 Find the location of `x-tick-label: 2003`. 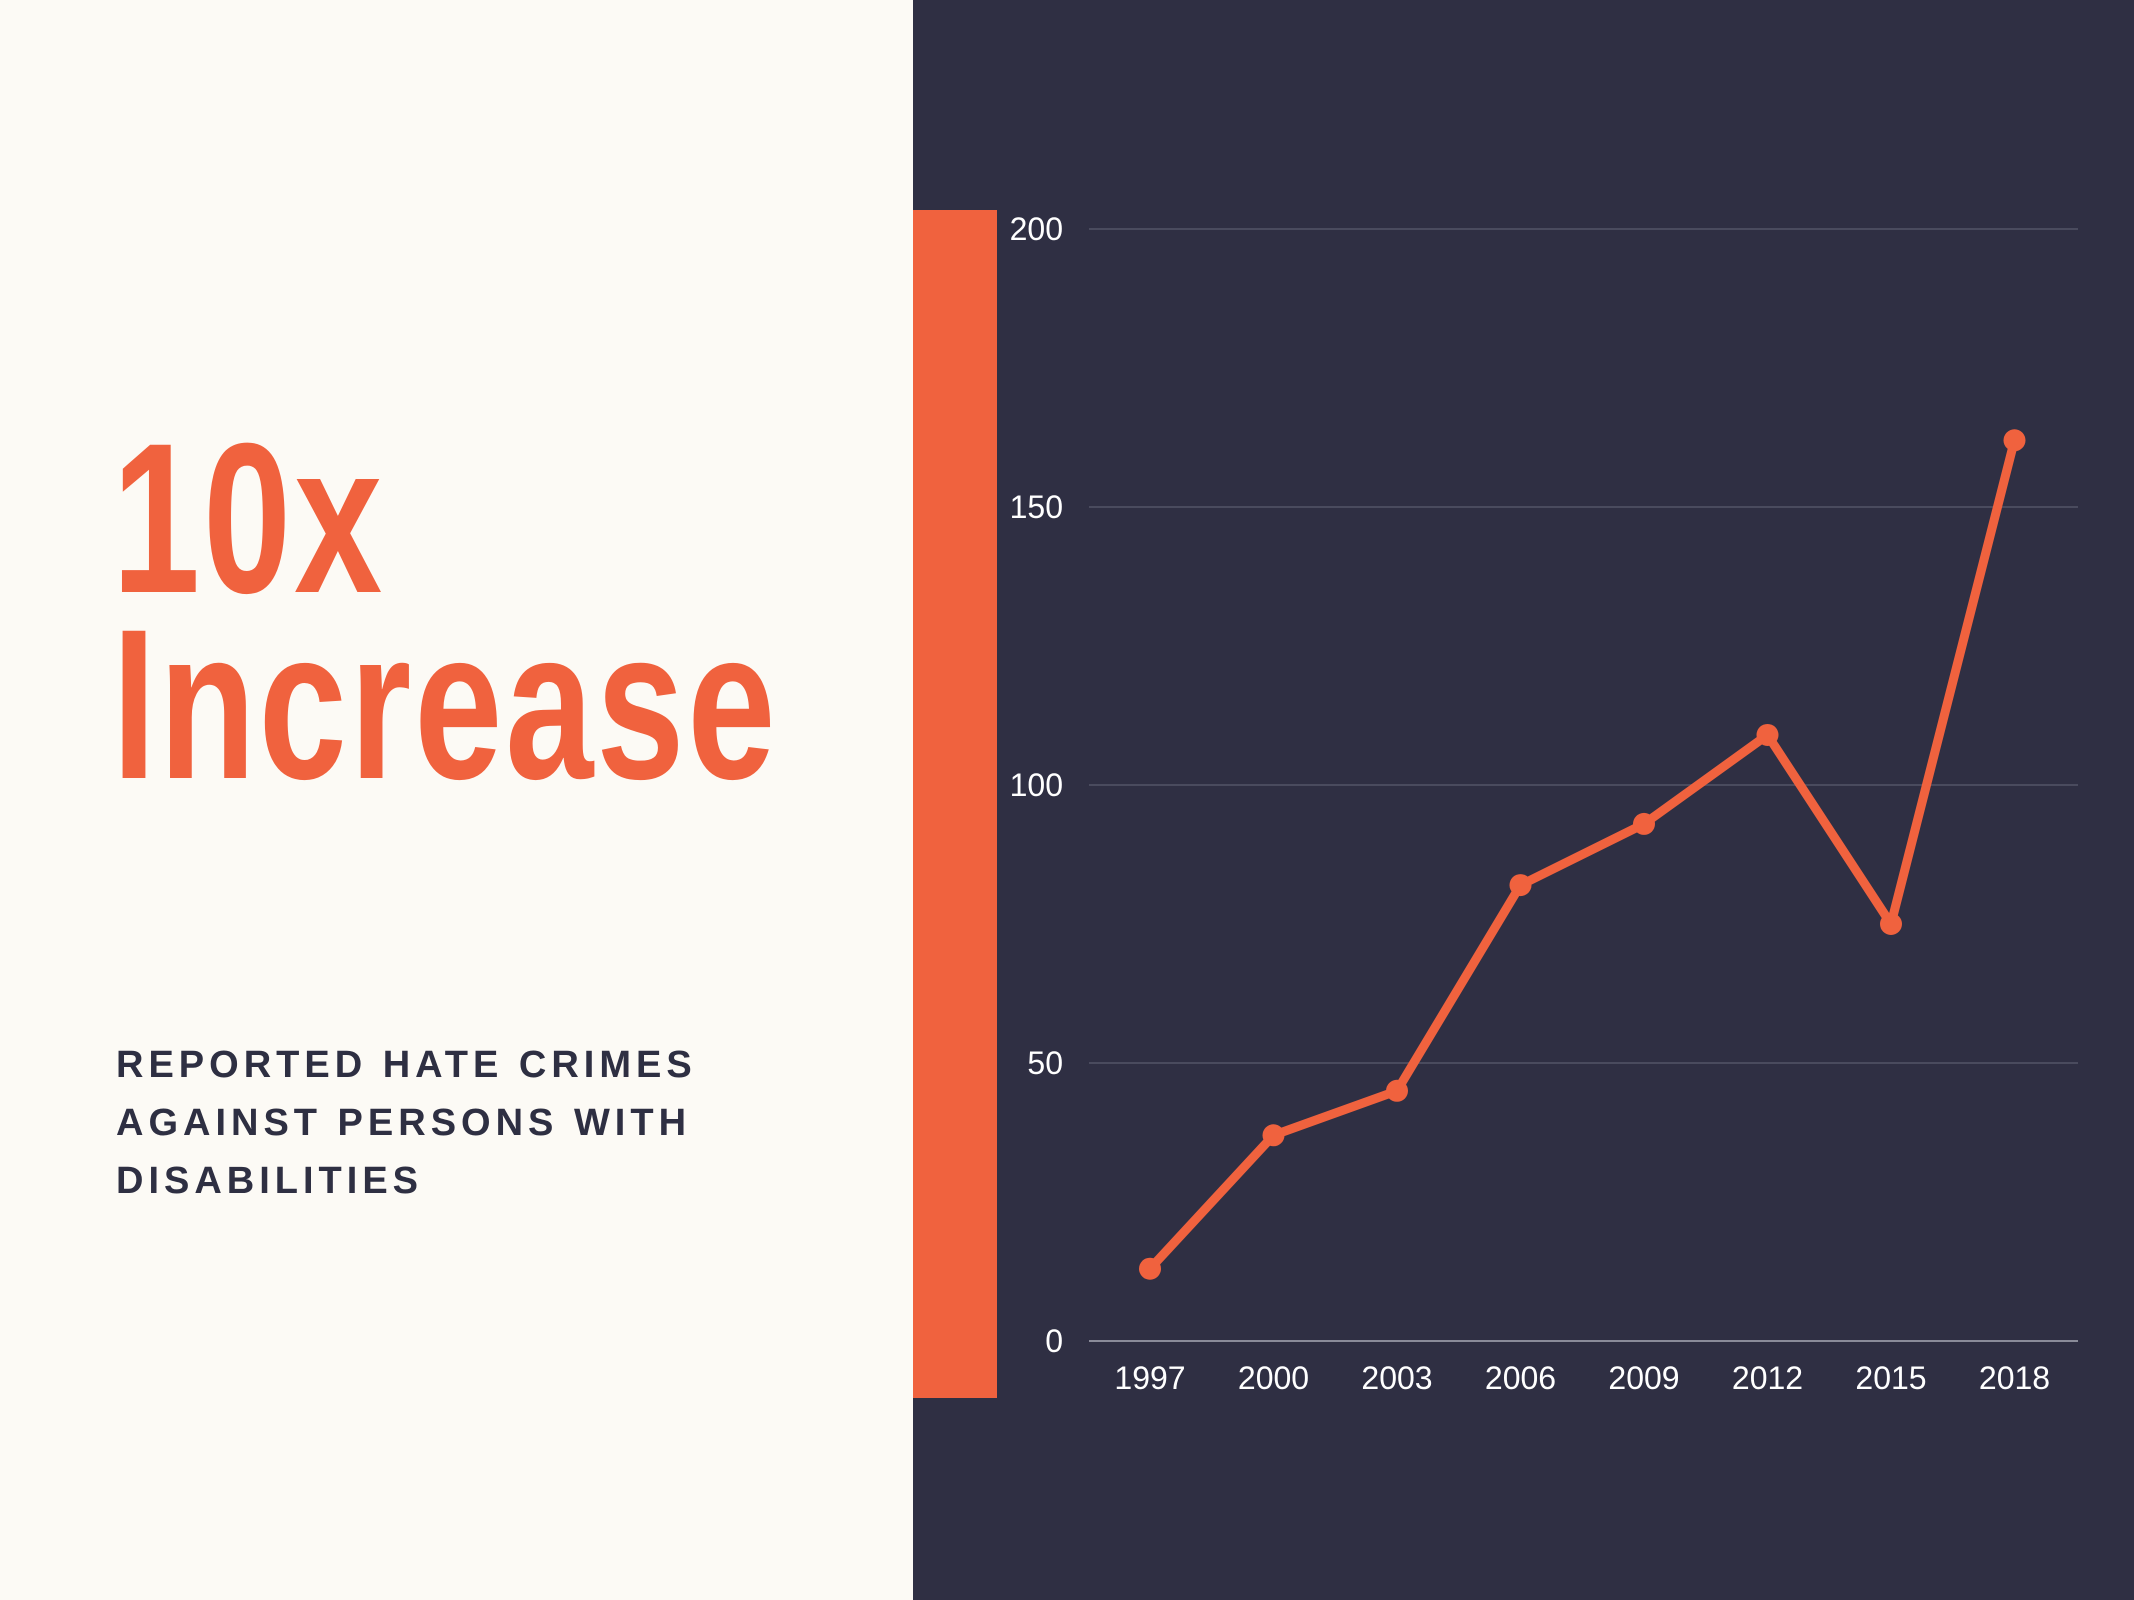

x-tick-label: 2003 is located at coordinates (1396, 1378).